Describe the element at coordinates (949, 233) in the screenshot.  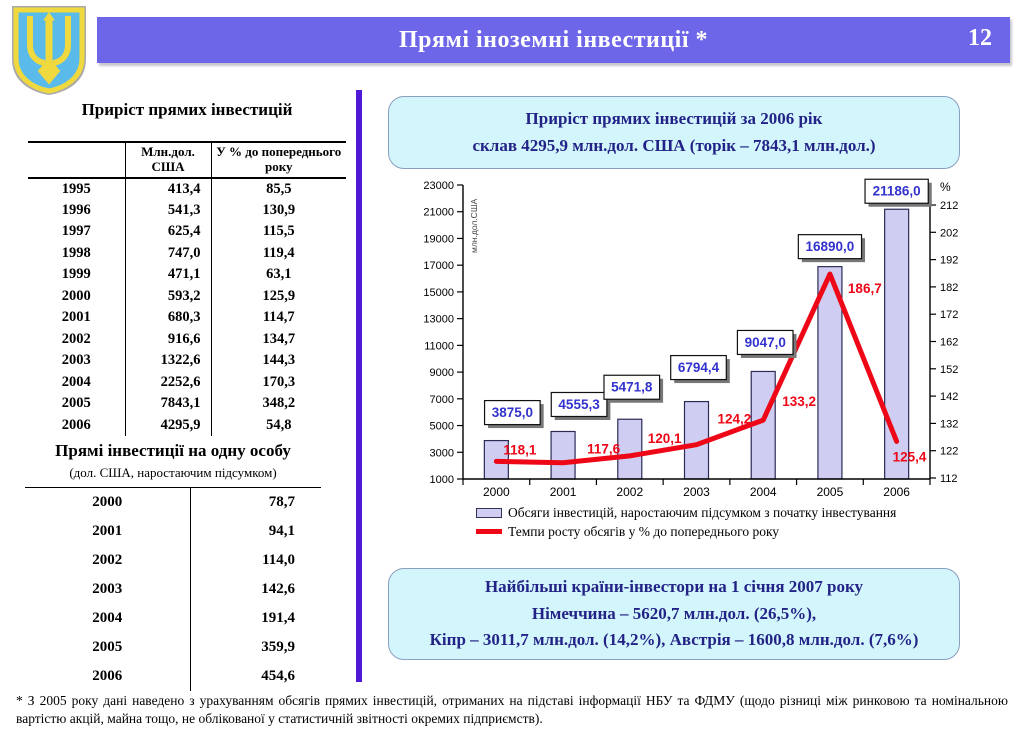
I see `axis-label: 202` at that location.